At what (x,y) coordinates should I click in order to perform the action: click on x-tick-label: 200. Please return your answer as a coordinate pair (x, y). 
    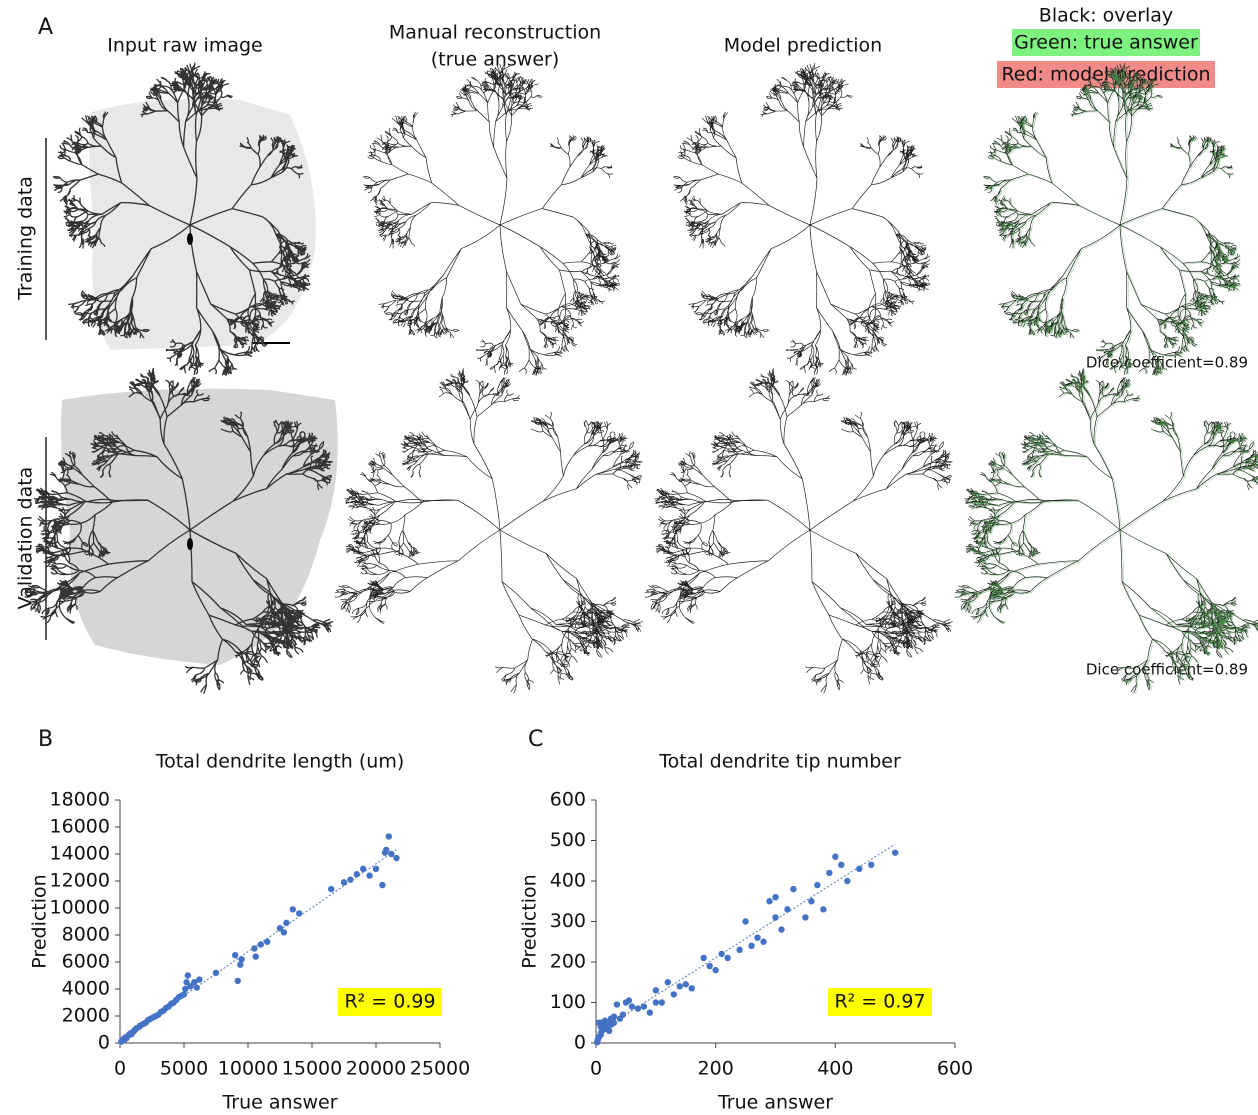
    Looking at the image, I should click on (716, 1069).